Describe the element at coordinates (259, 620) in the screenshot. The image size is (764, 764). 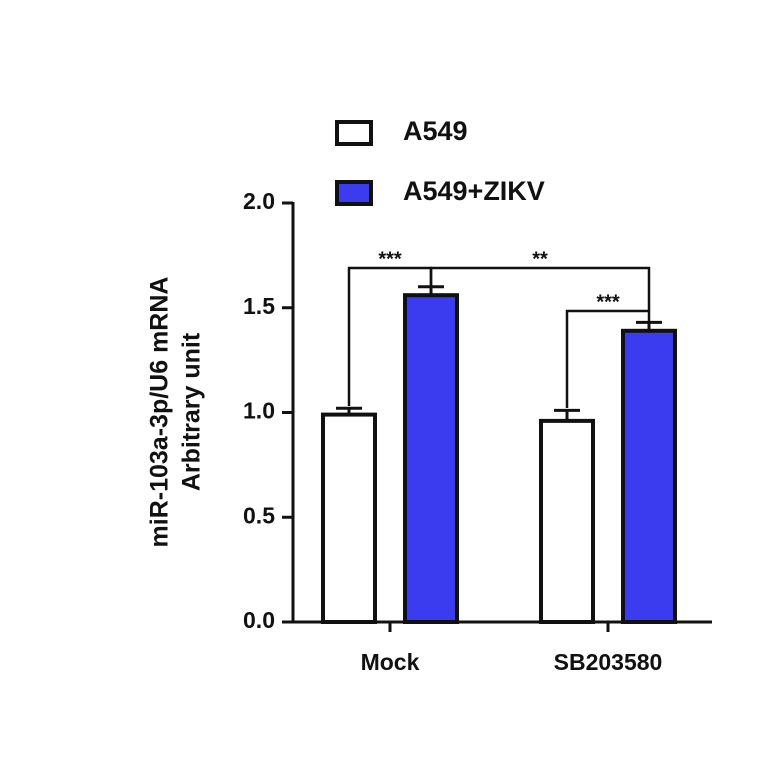
I see `y-tick-label: 0.0` at that location.